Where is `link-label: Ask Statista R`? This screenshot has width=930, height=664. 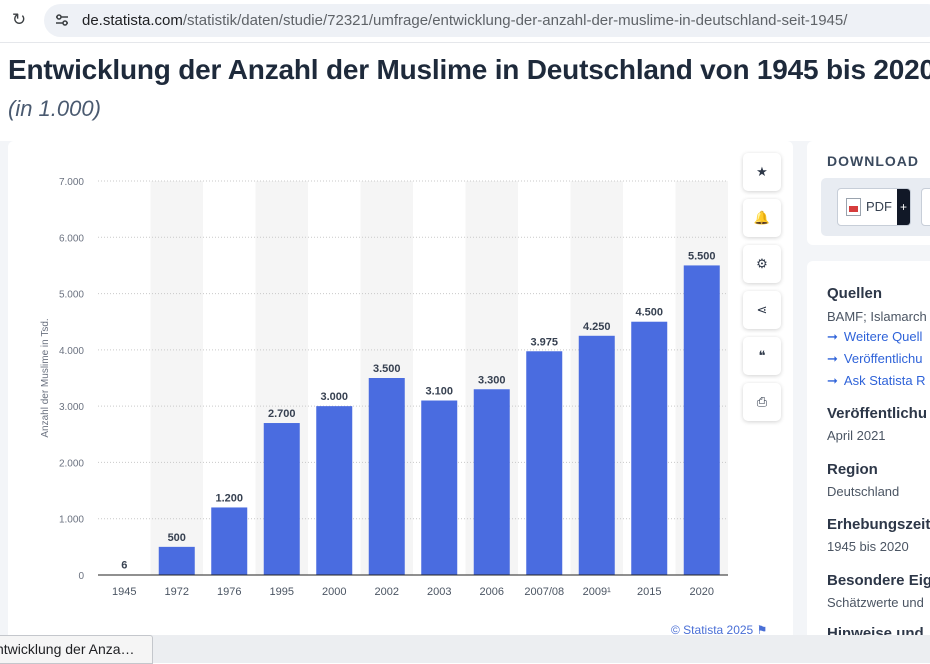 link-label: Ask Statista R is located at coordinates (884, 380).